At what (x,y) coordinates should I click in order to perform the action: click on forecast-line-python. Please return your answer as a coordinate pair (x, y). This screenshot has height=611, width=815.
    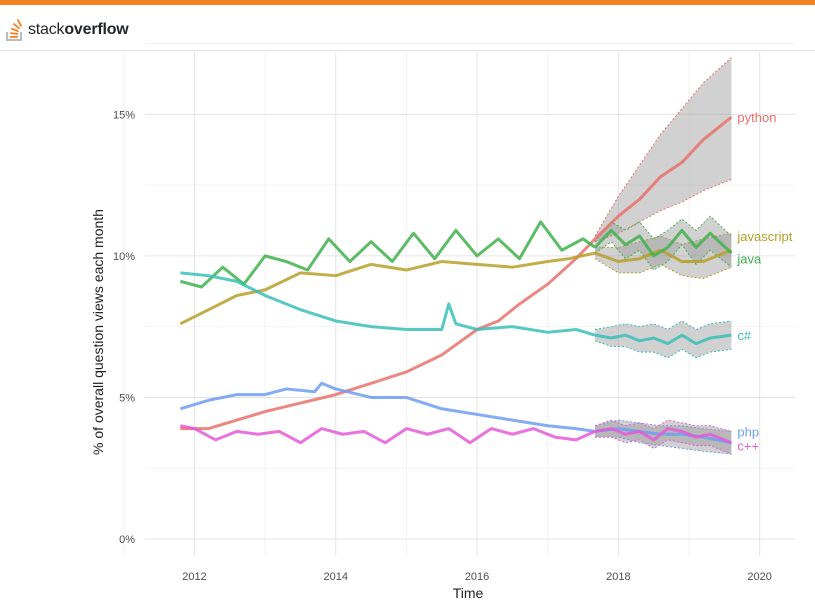
    Looking at the image, I should click on (663, 177).